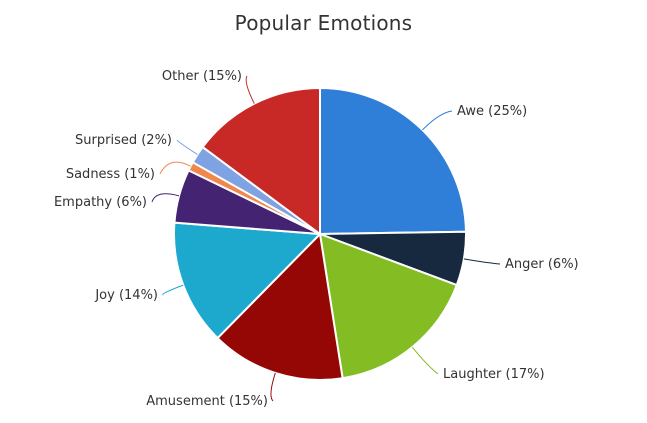 The height and width of the screenshot is (423, 647). I want to click on pie-slice-joy, so click(247, 280).